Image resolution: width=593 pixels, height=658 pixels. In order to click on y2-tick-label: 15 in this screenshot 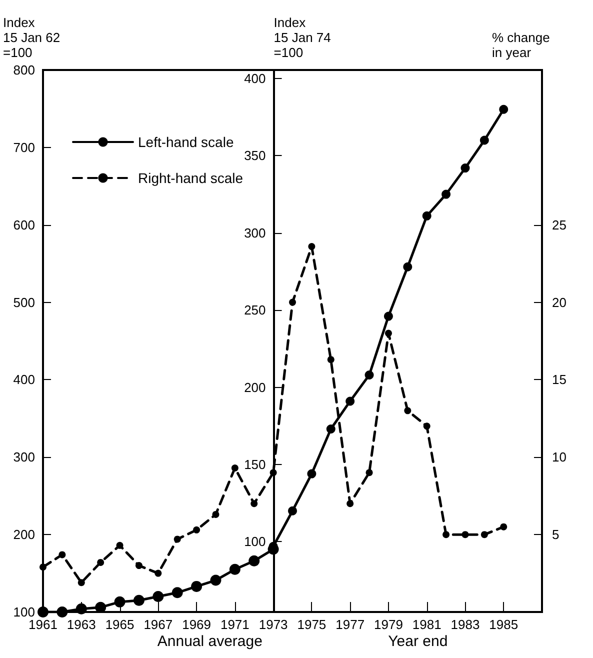, I will do `click(559, 380)`.